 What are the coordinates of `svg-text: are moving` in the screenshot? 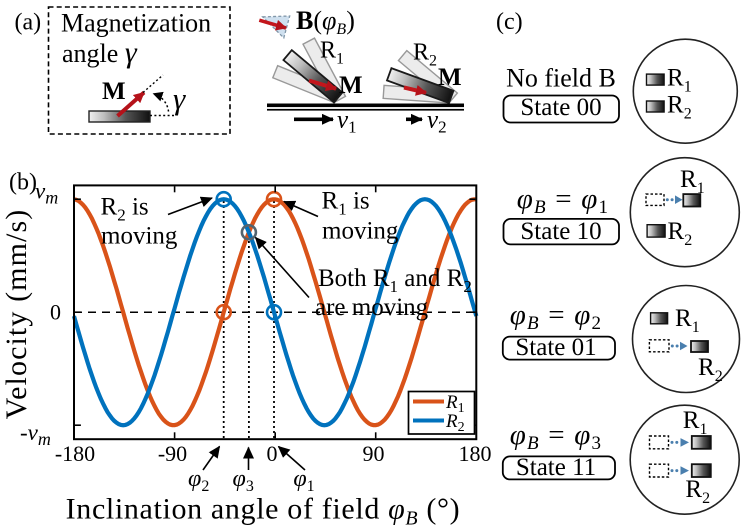 It's located at (372, 307).